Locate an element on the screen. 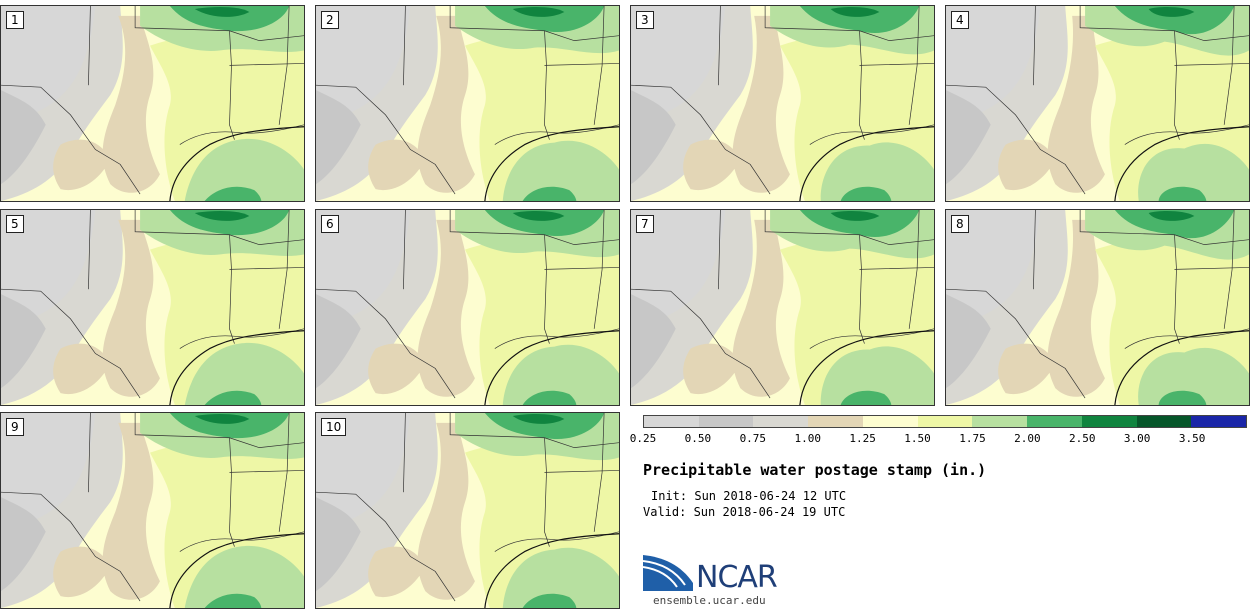 The width and height of the screenshot is (1260, 610). colorbar-tick-label: 1.00 is located at coordinates (807, 438).